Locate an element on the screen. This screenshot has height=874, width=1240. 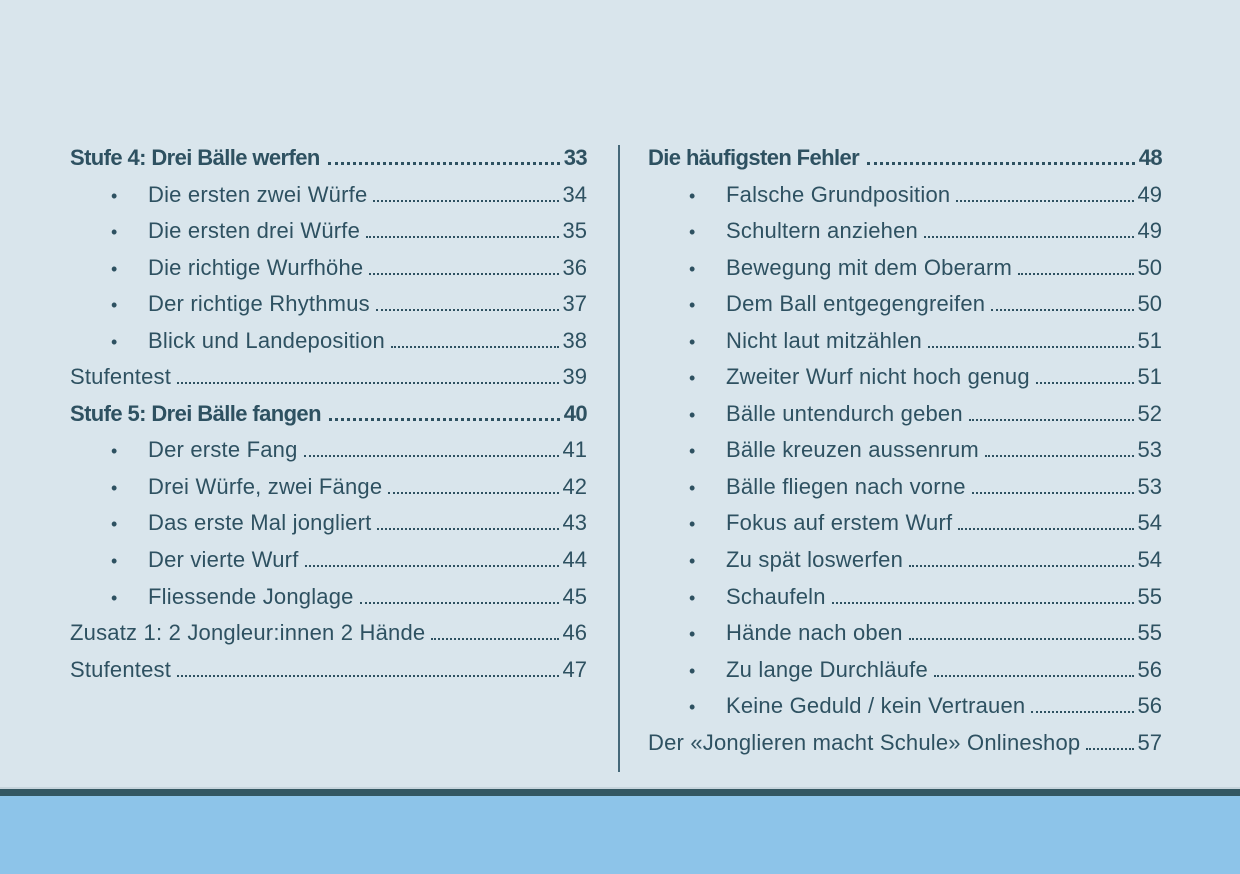
toc-entry-title: Der «Jonglieren macht Schule» Onlineshop is located at coordinates (864, 742).